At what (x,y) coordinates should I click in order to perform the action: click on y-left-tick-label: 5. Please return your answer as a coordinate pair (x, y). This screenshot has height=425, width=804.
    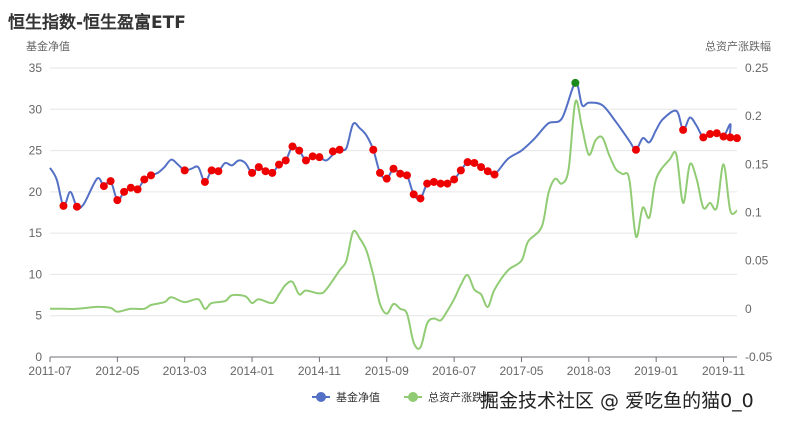
    Looking at the image, I should click on (38, 316).